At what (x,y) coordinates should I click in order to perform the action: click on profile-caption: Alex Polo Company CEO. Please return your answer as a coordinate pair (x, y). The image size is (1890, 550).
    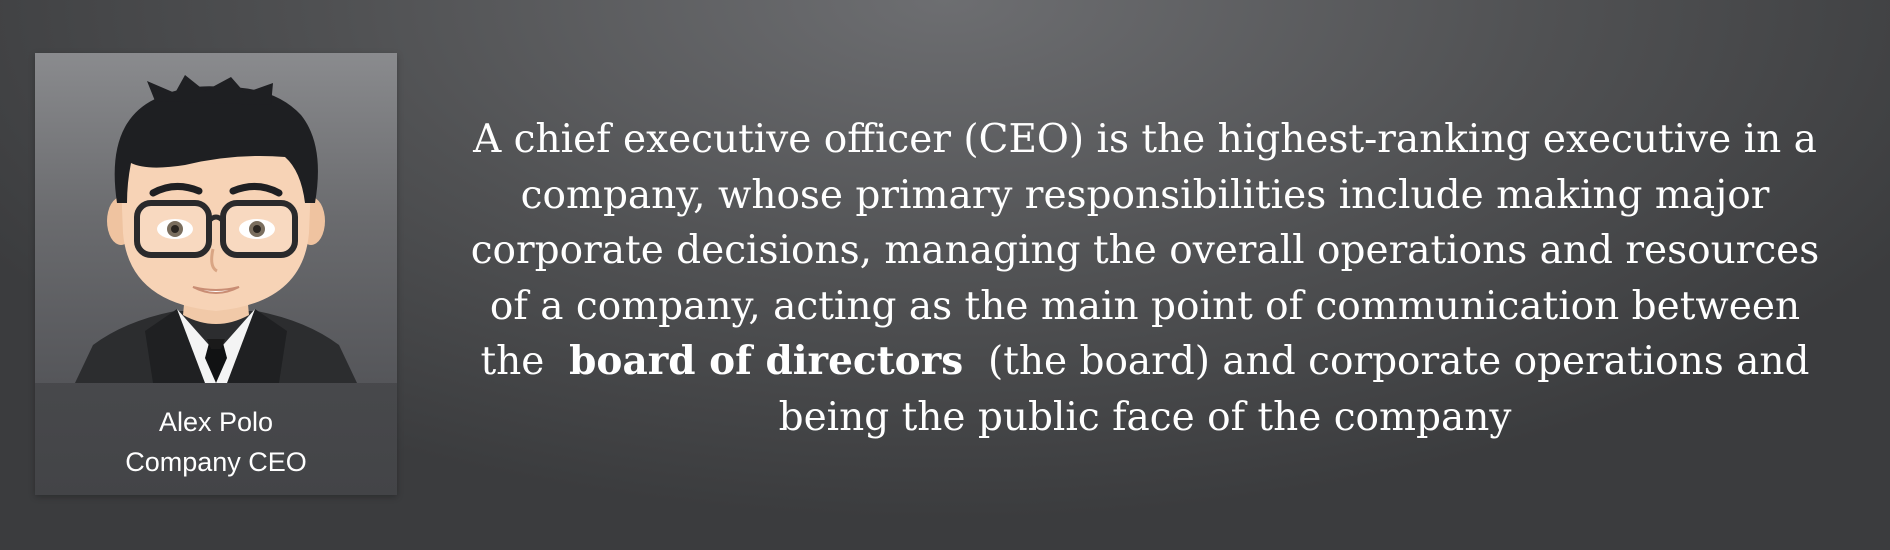
    Looking at the image, I should click on (216, 442).